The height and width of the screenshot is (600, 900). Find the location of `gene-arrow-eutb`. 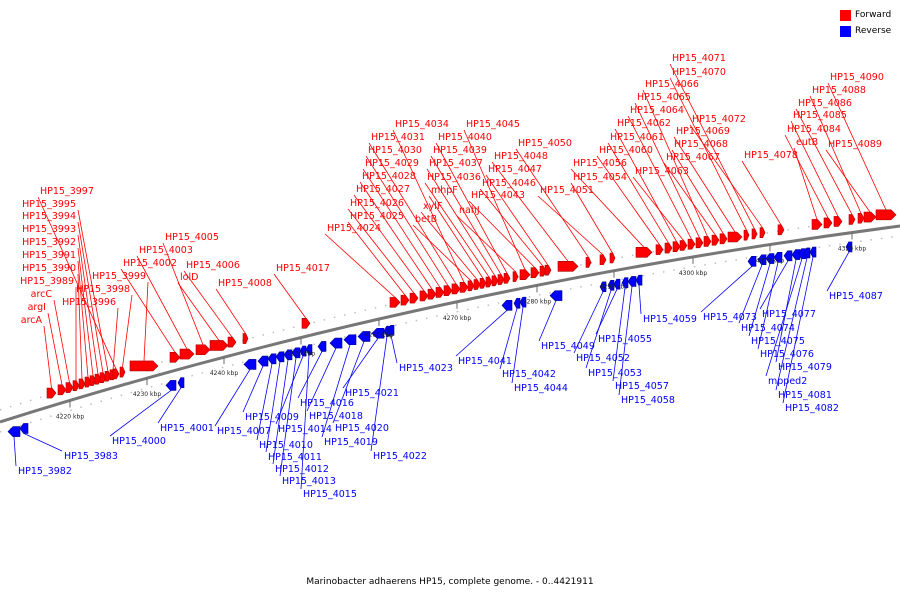

gene-arrow-eutb is located at coordinates (817, 224).